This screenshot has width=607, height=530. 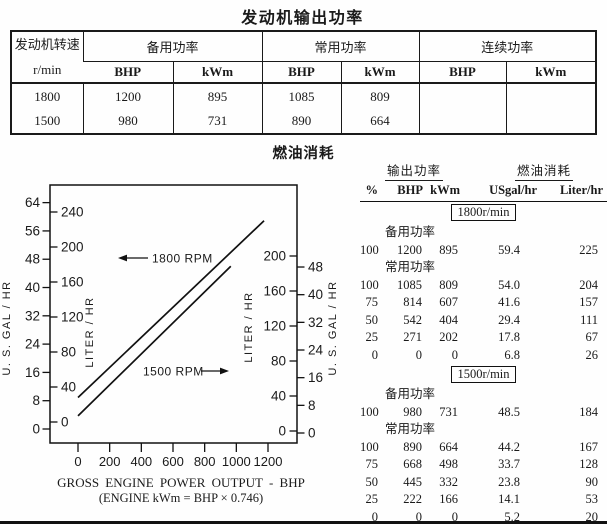 I want to click on y-tick-label: 16, so click(x=32, y=372).